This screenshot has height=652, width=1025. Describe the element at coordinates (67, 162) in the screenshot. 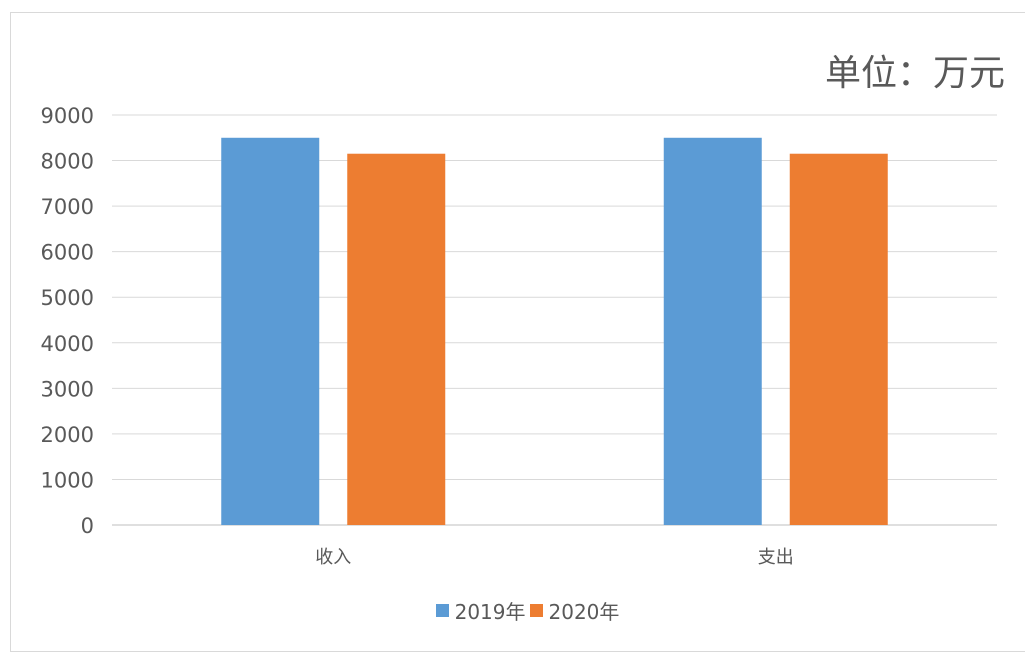

I see `y-tick-label: 8000` at that location.